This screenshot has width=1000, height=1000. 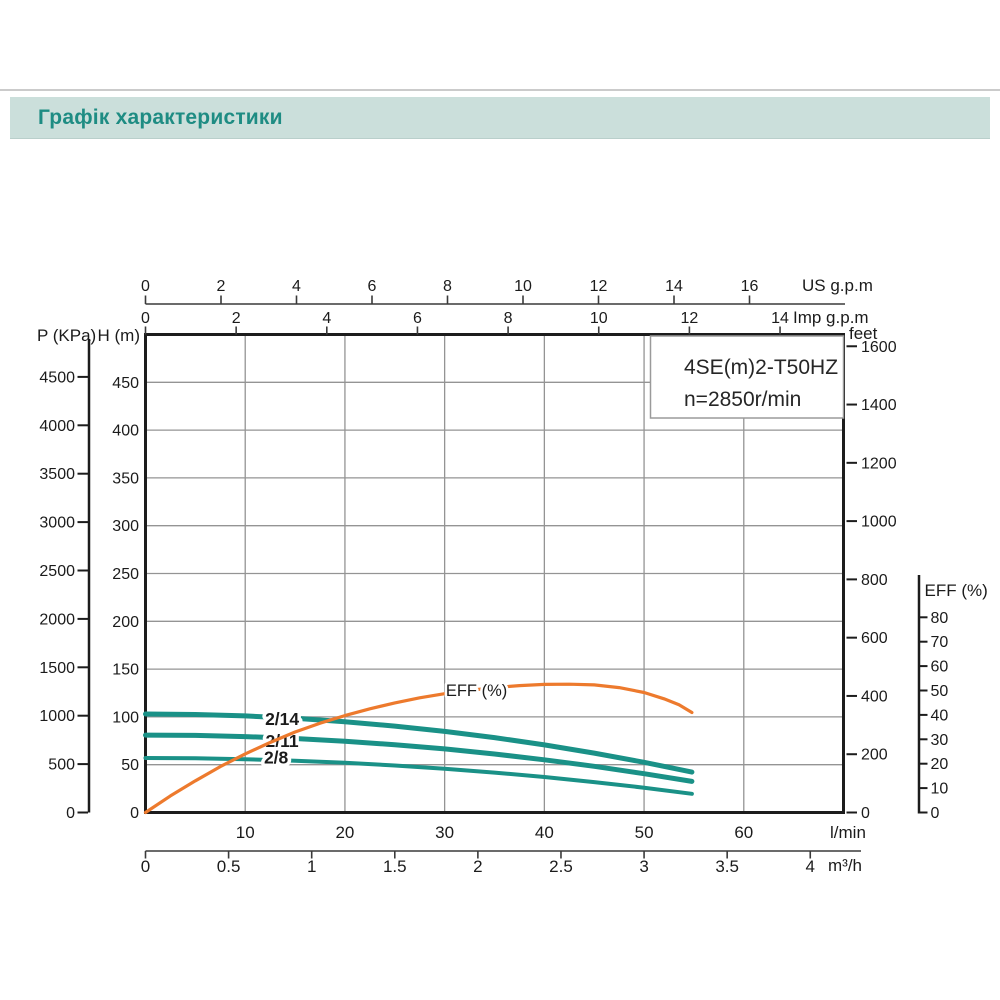 What do you see at coordinates (879, 347) in the screenshot?
I see `feet-tick-label: 1600` at bounding box center [879, 347].